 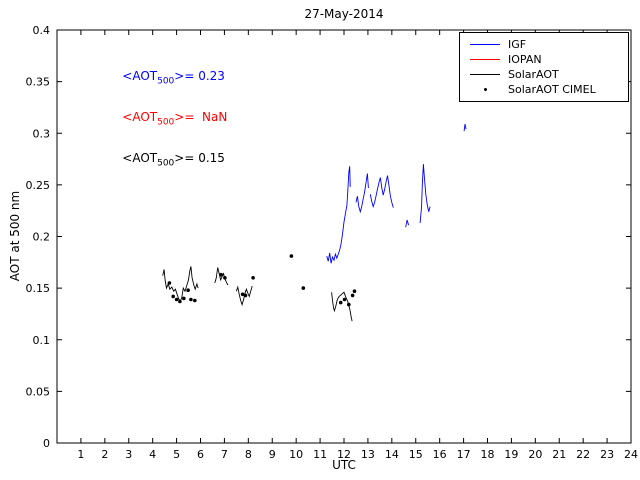 What do you see at coordinates (199, 76) in the screenshot?
I see `annotation-value: >= 0.23` at bounding box center [199, 76].